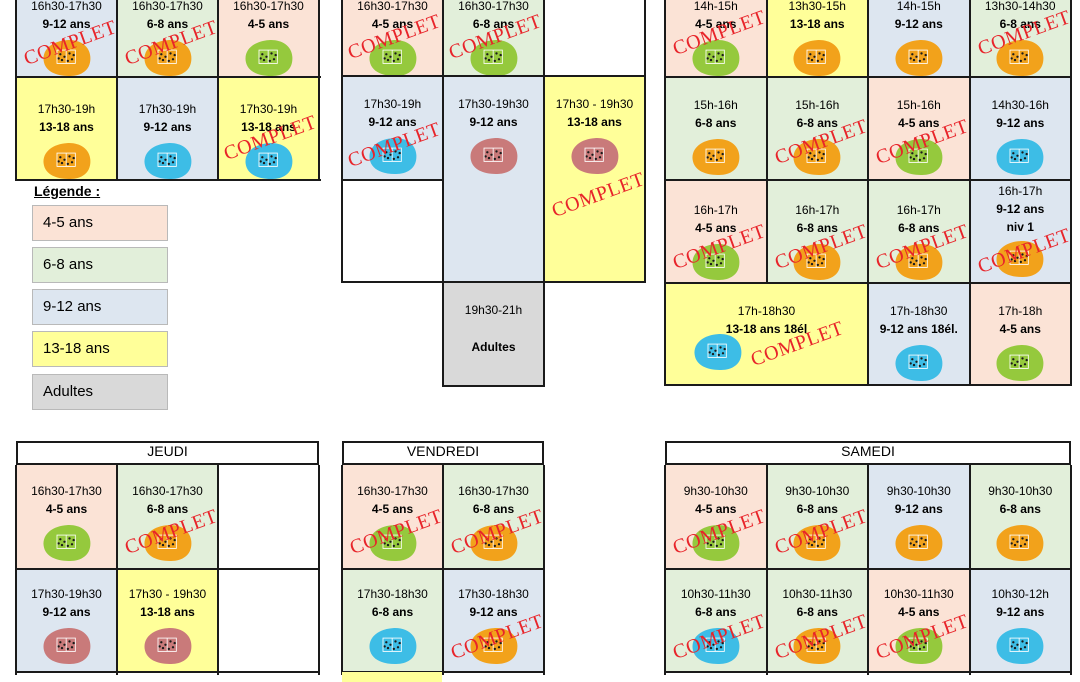  I want to click on schedule-slot: 17h30-19h 9-12 ans, so click(167, 128).